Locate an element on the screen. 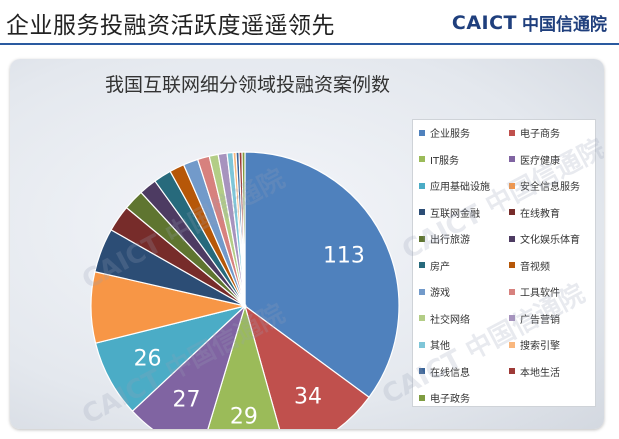  legend-item: 安全信息服务 is located at coordinates (544, 185).